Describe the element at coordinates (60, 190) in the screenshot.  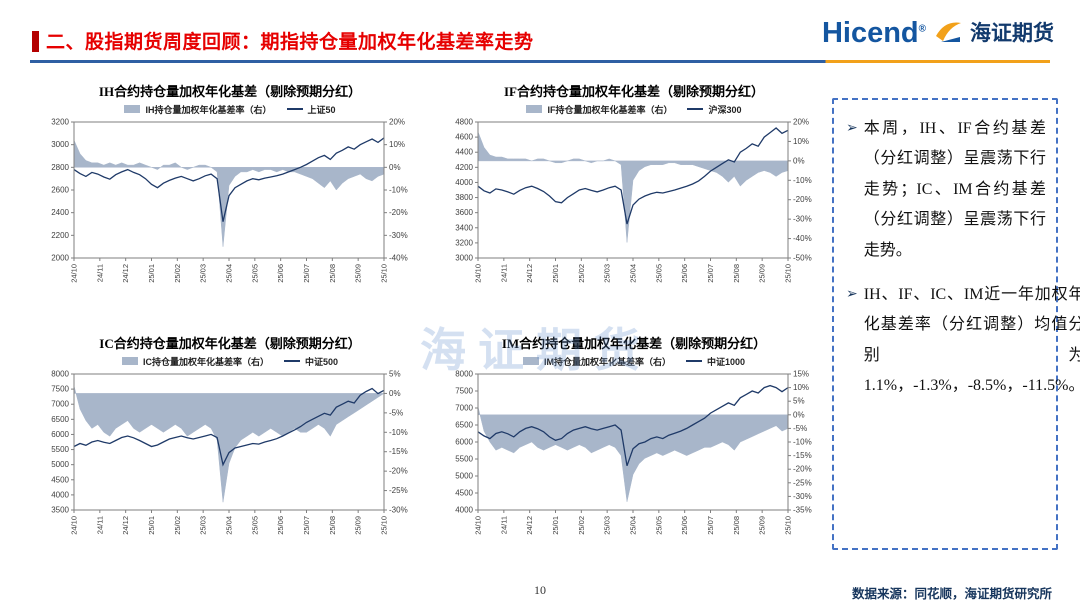
I see `svg-text: 2600` at that location.